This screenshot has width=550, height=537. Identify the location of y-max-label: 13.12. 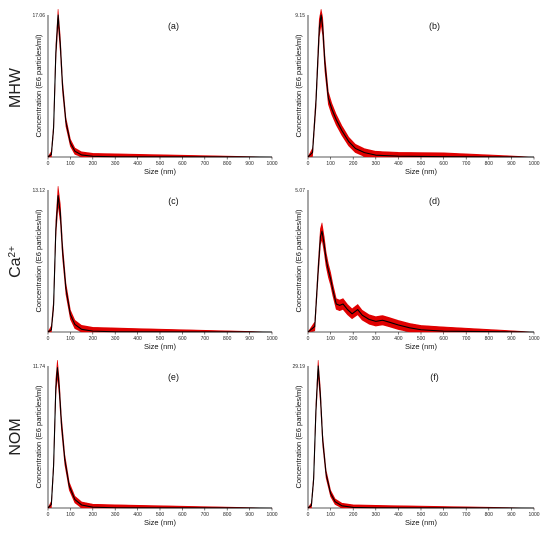
(38, 191).